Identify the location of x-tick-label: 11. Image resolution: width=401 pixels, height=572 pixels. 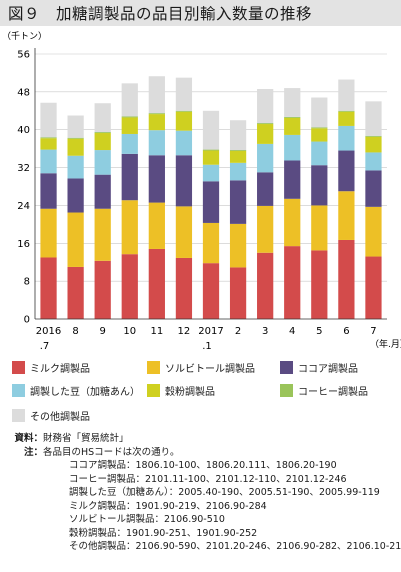
(156, 331).